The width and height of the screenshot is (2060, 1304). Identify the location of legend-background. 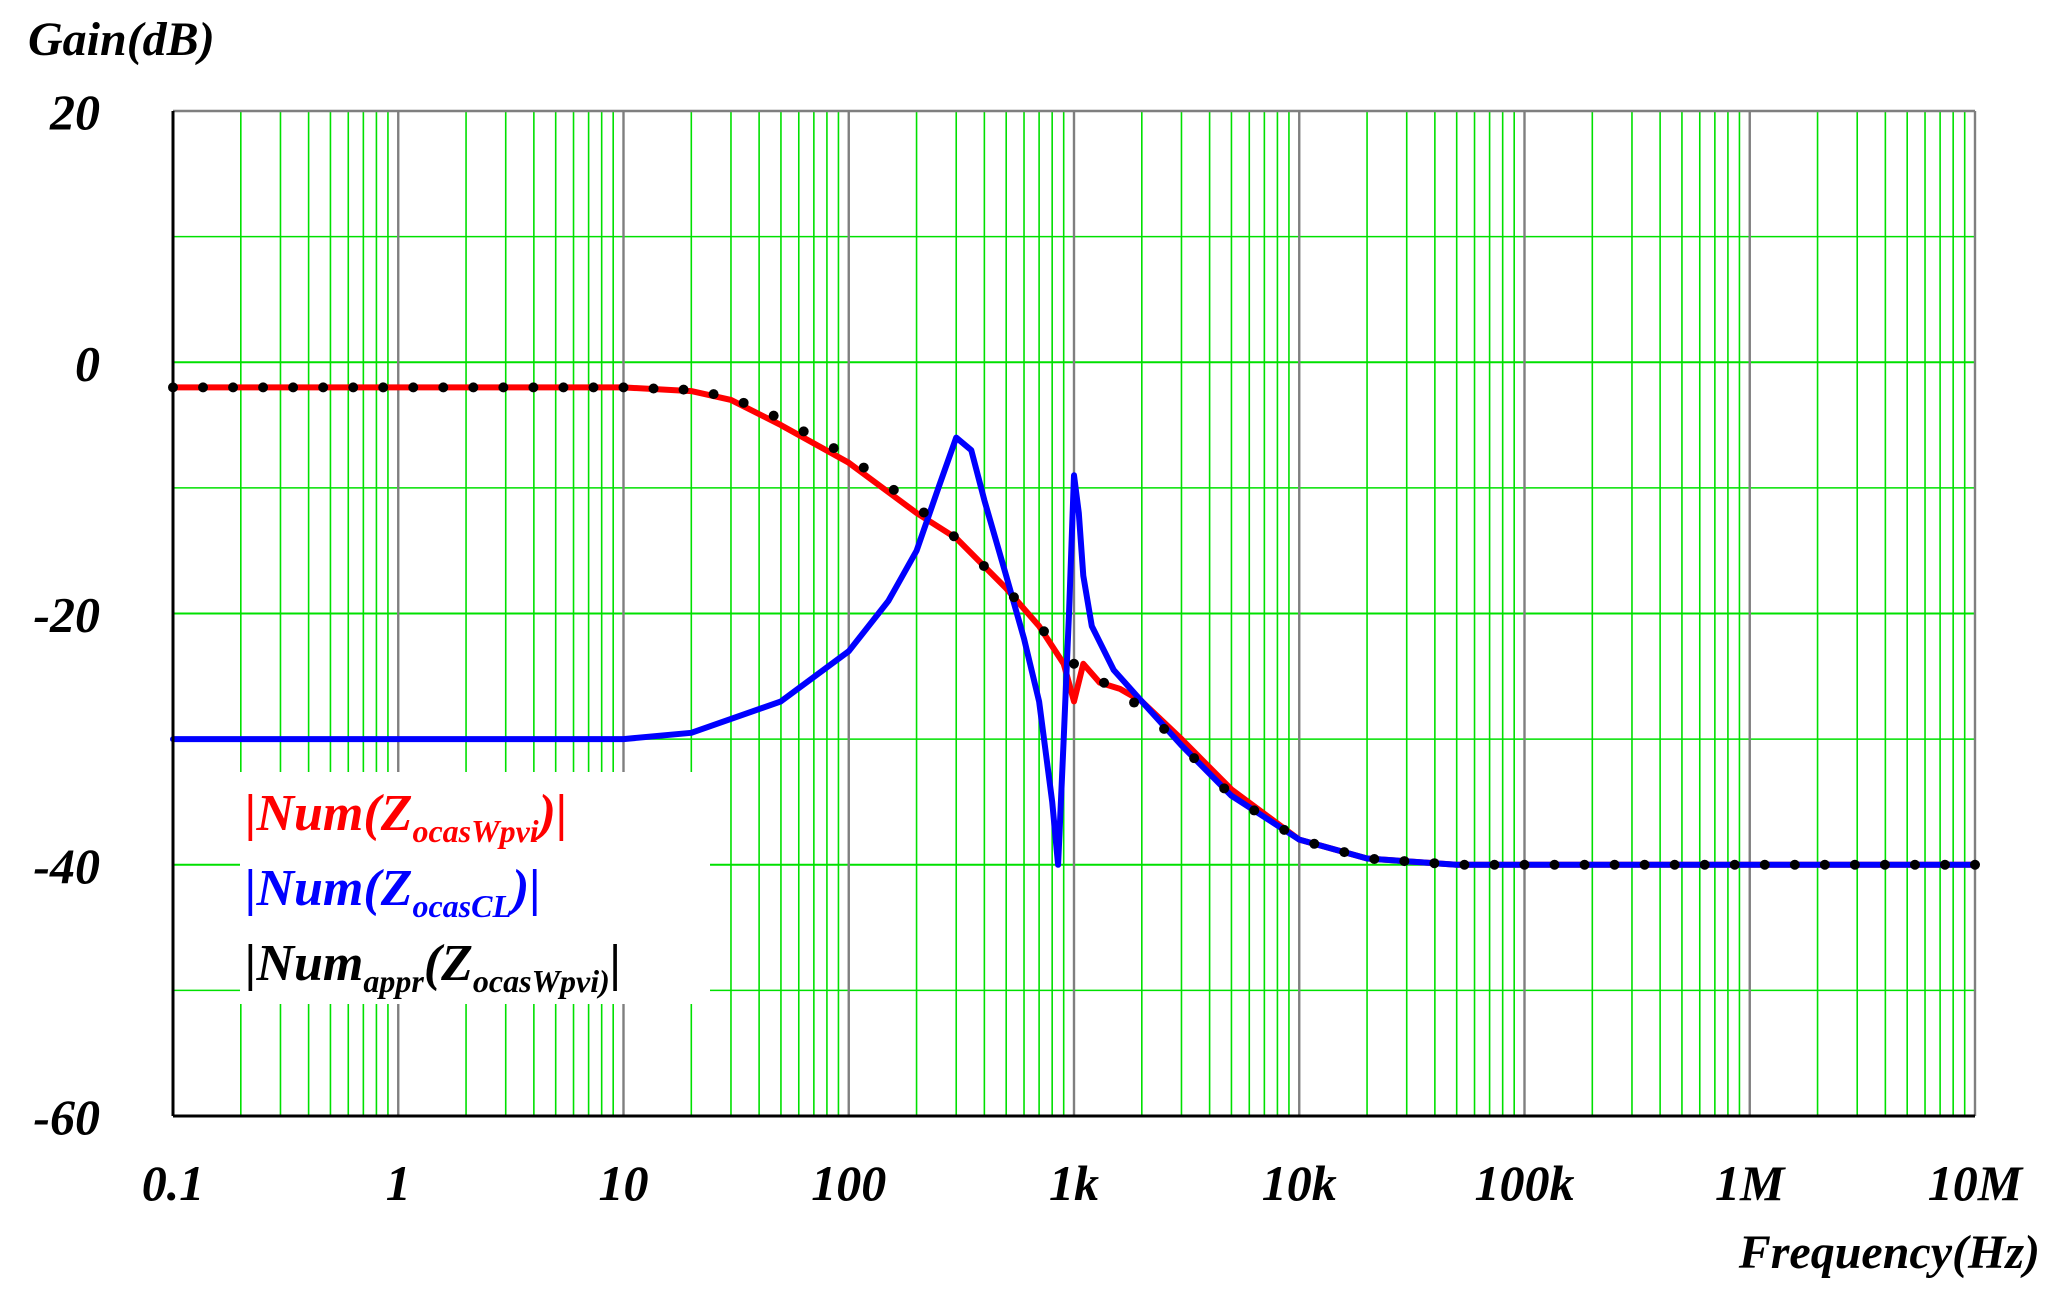
(475, 888).